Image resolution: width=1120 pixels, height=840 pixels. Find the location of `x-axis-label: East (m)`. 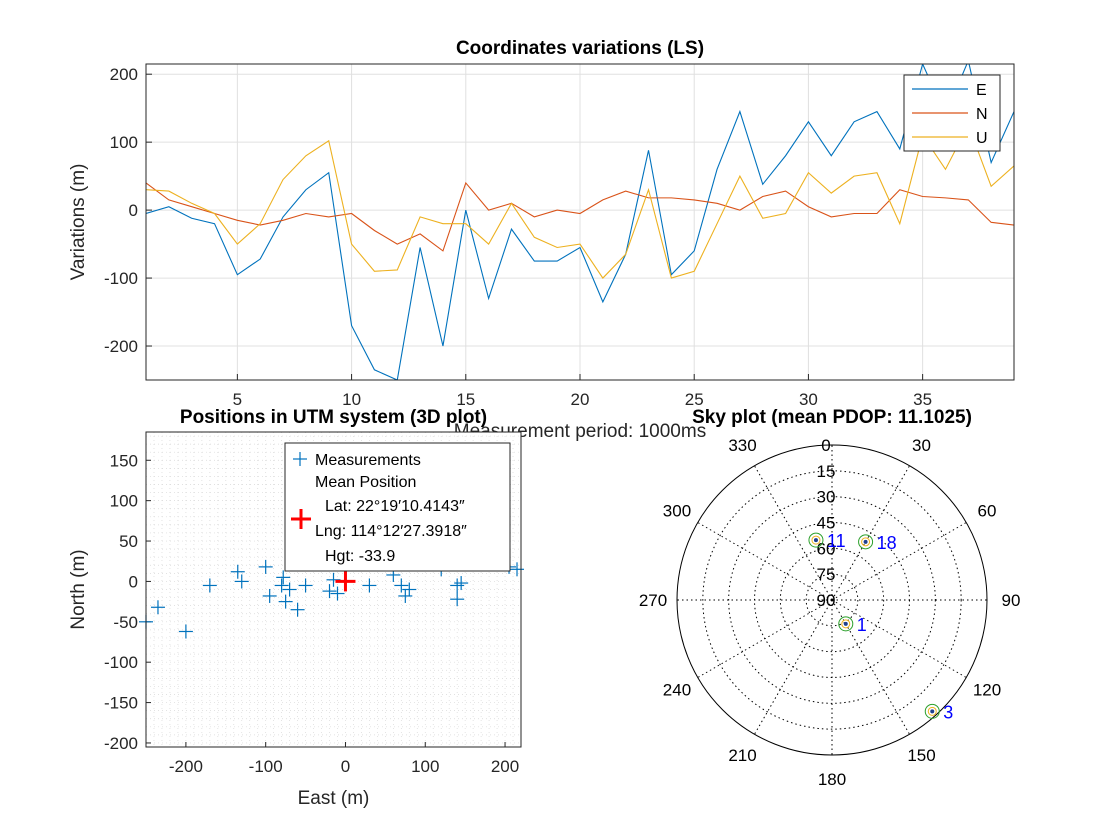

x-axis-label: East (m) is located at coordinates (334, 798).